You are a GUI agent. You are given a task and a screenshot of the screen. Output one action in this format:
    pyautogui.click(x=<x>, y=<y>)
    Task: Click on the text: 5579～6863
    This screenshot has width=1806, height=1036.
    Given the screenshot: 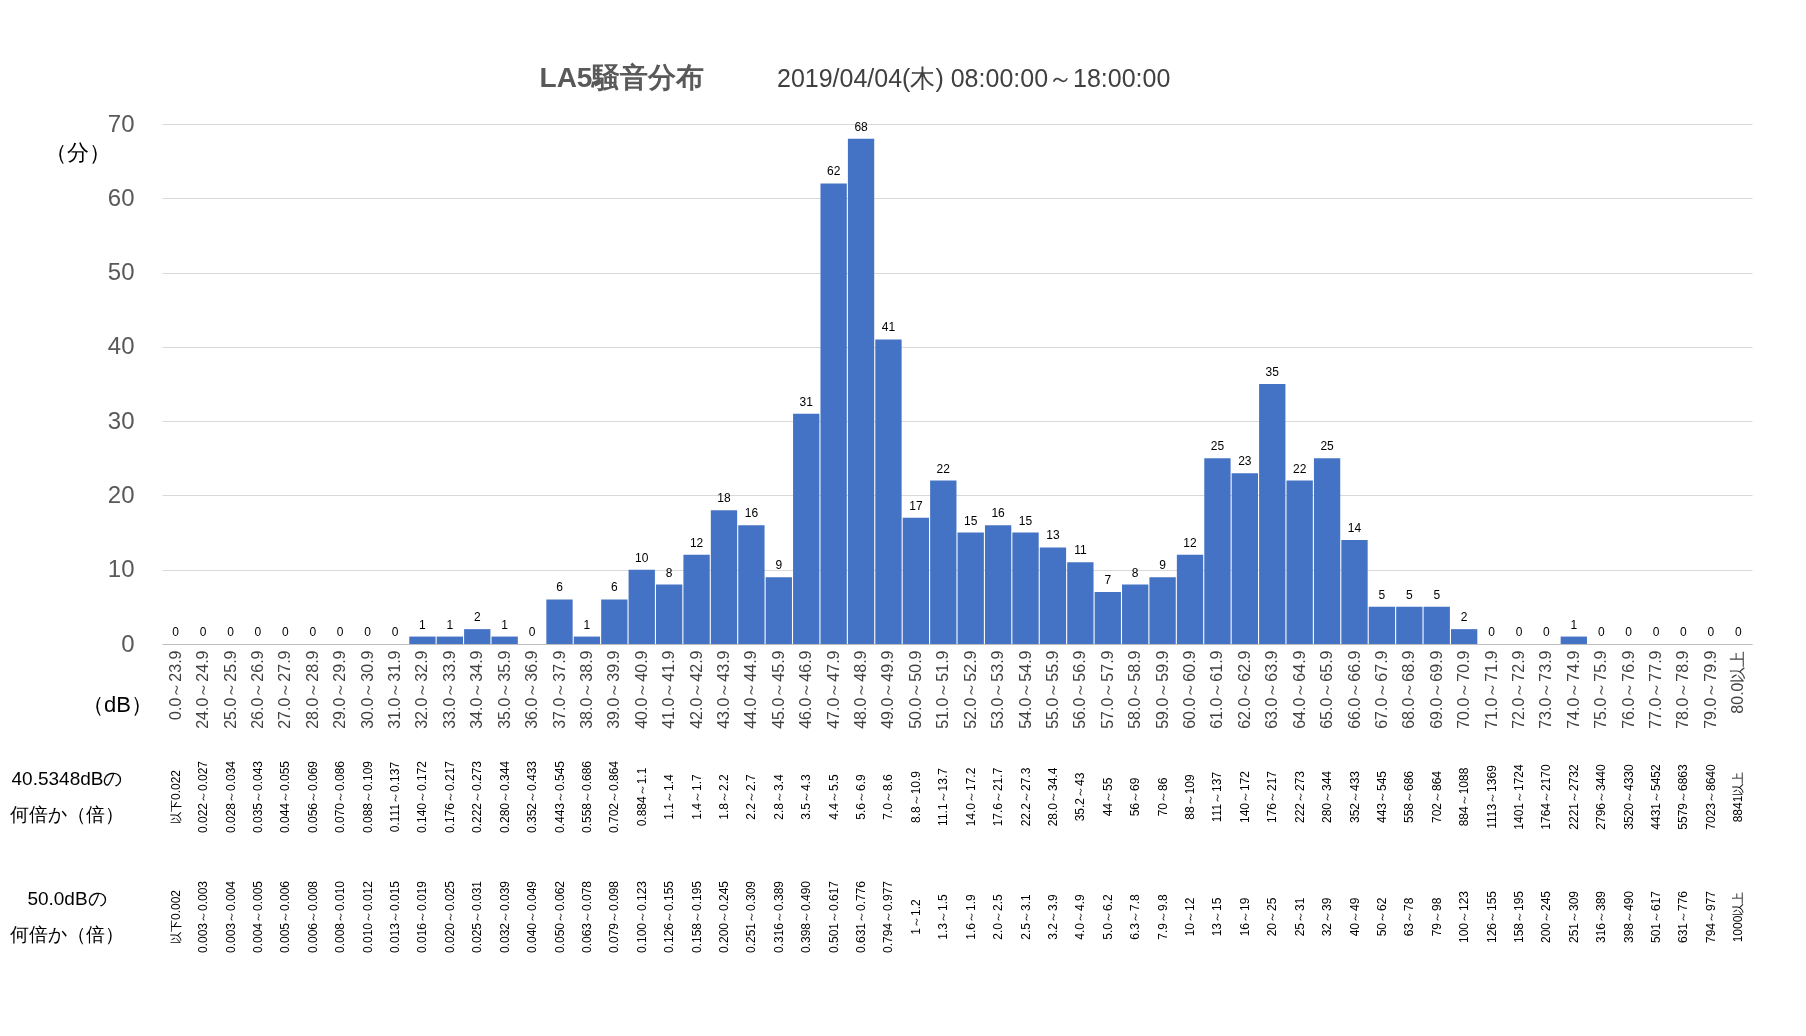 What is the action you would take?
    pyautogui.click(x=1683, y=796)
    